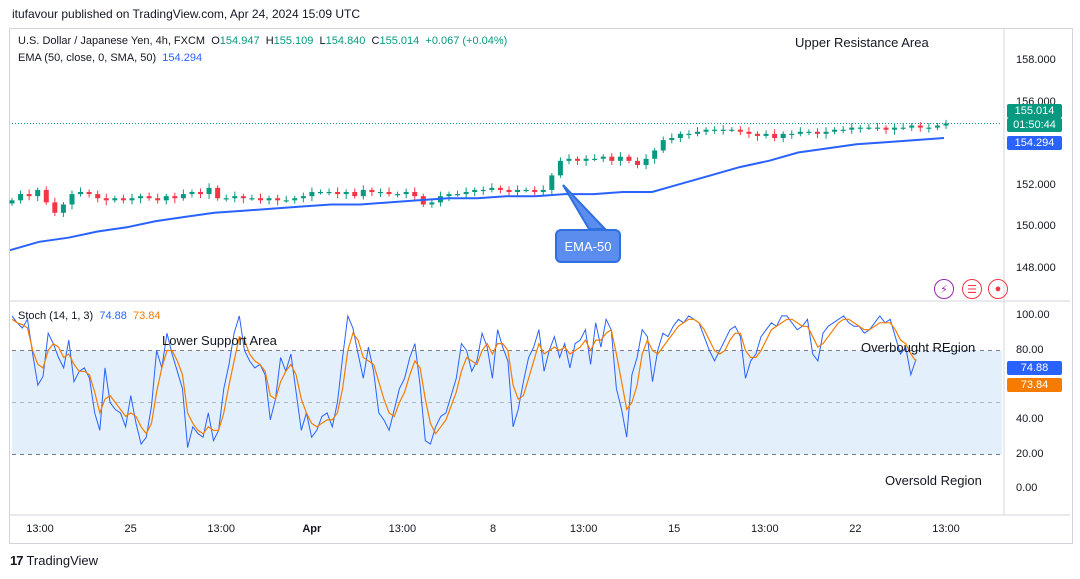 This screenshot has width=1080, height=579. Describe the element at coordinates (855, 529) in the screenshot. I see `time-tick-label: 22` at that location.